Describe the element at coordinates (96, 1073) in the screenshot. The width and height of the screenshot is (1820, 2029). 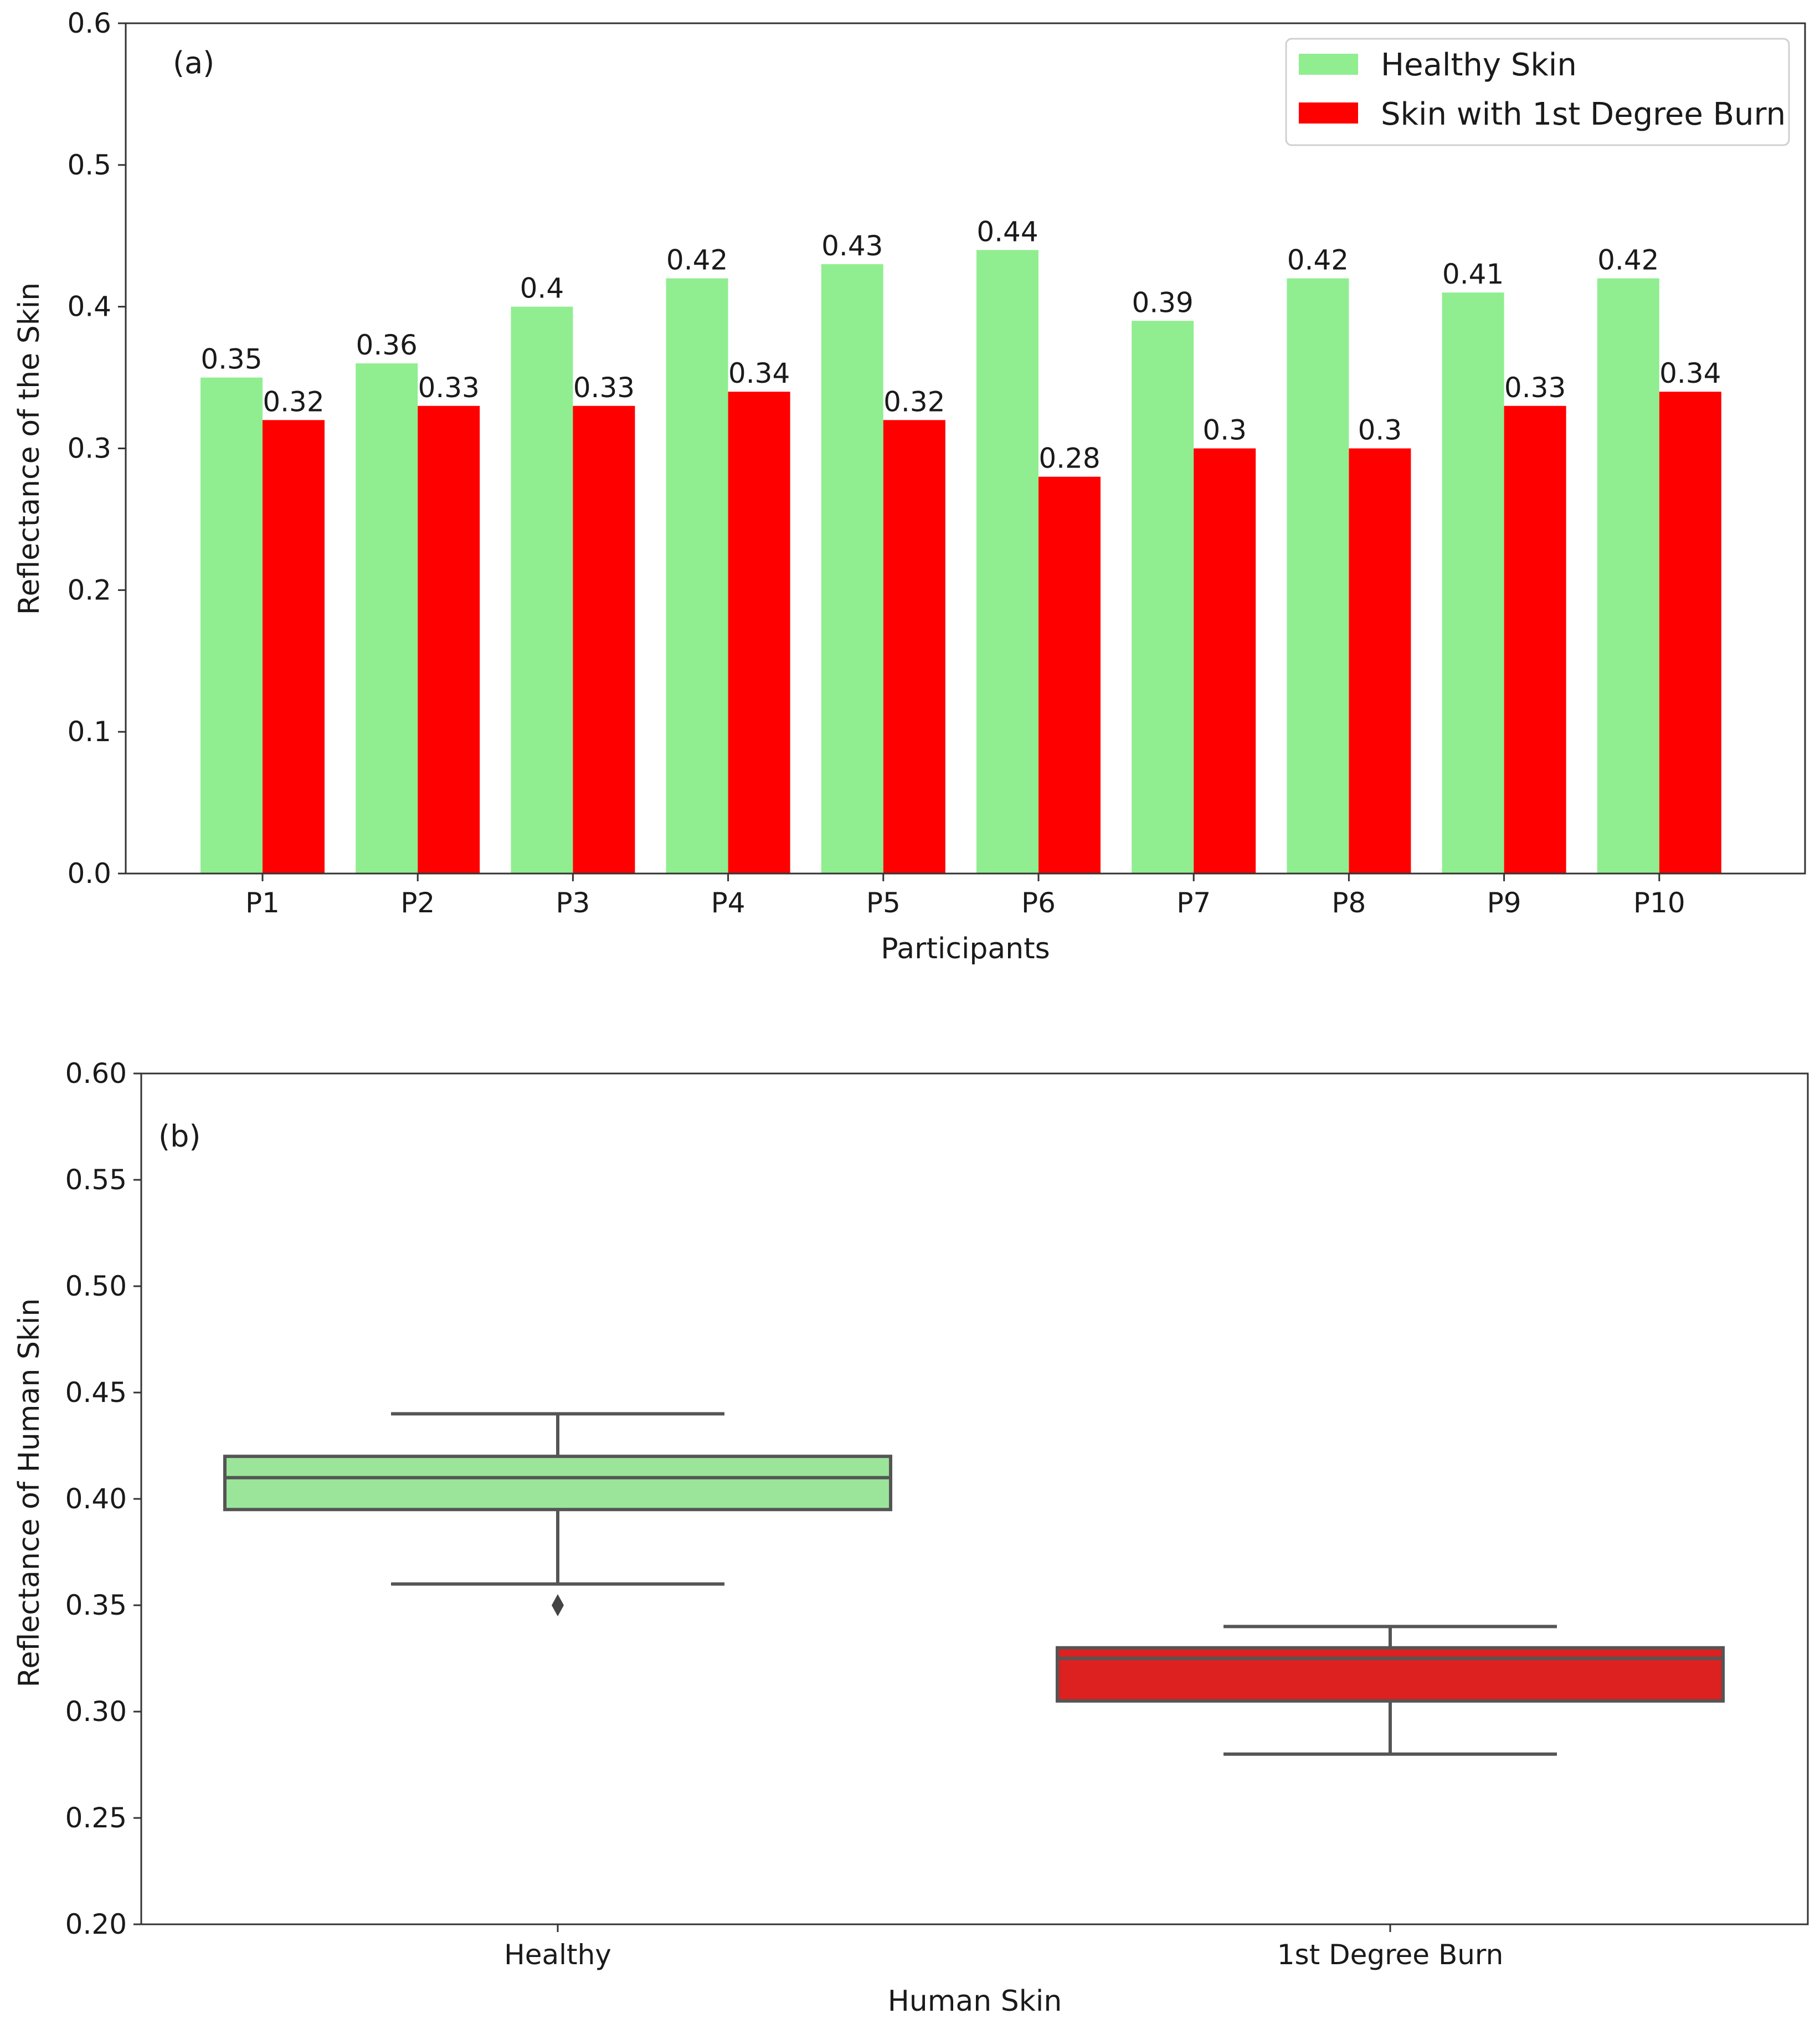
I see `y-tick-label: 0.60` at that location.